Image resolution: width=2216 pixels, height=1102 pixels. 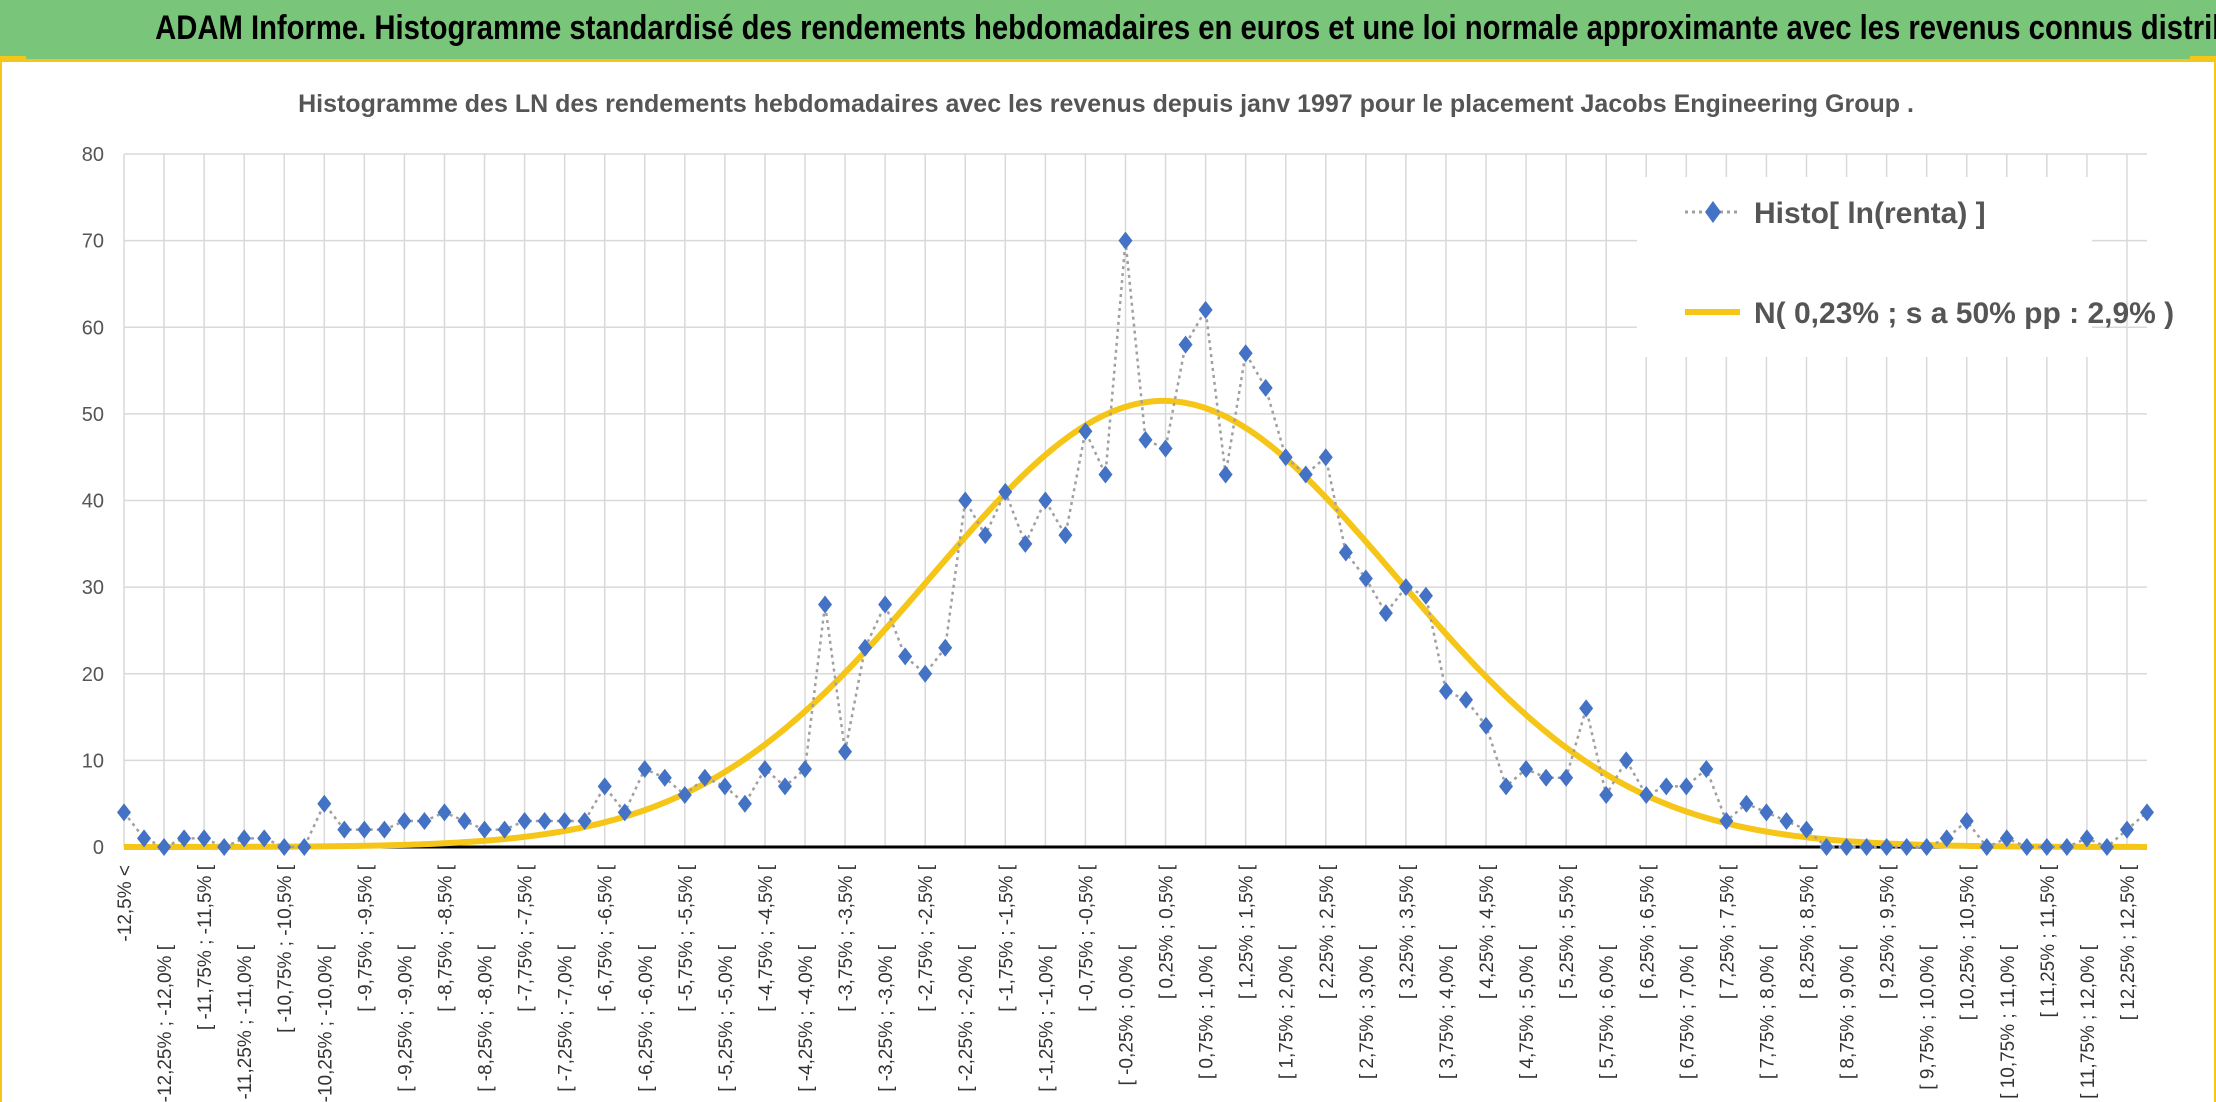 I want to click on x-tick-label: [ -0,25% ; 0,0% [, so click(x=1126, y=1014).